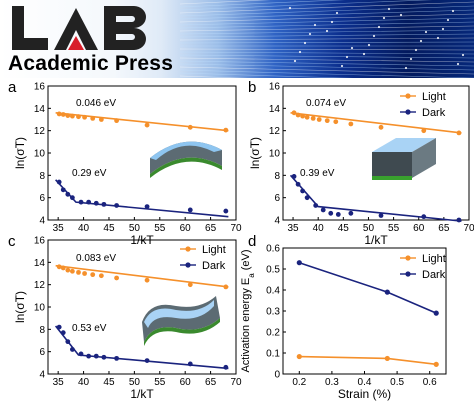 The height and width of the screenshot is (412, 474). What do you see at coordinates (79, 28) in the screenshot?
I see `lab-logo` at bounding box center [79, 28].